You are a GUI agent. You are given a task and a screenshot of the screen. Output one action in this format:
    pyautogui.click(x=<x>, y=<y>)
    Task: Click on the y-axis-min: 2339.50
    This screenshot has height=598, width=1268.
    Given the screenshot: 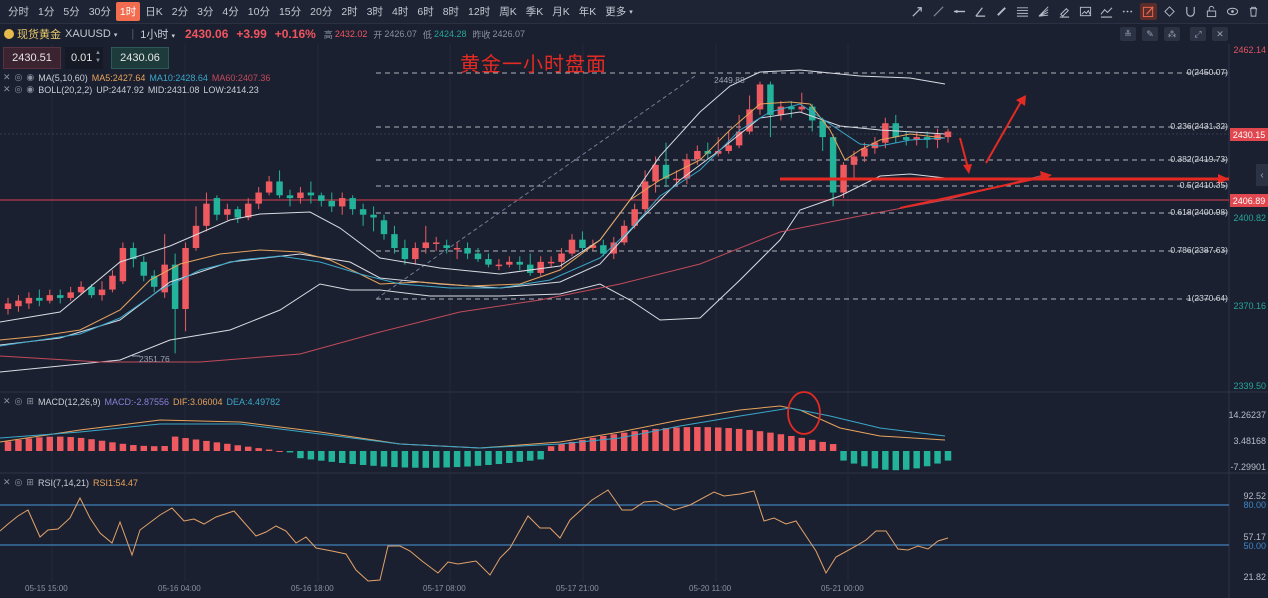 What is the action you would take?
    pyautogui.click(x=1249, y=386)
    